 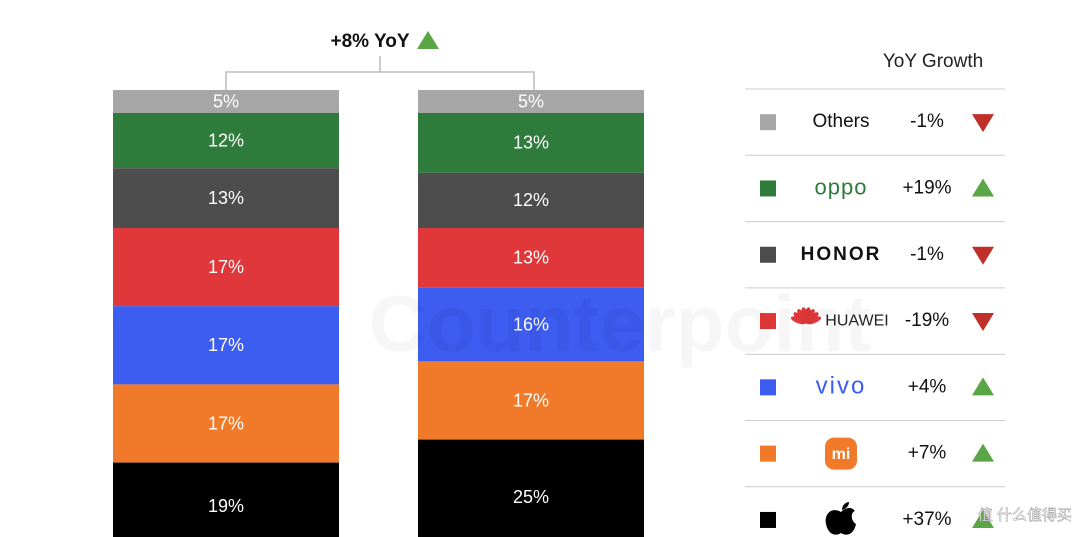 I want to click on yoy-up-icon, so click(x=428, y=40).